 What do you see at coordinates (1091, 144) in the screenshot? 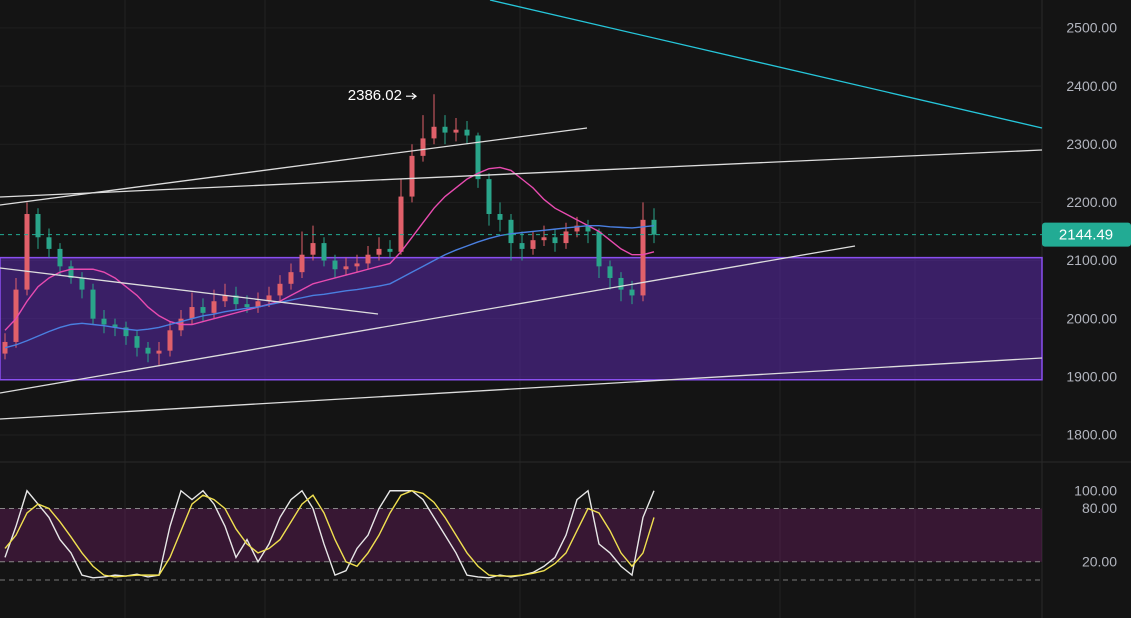
I see `y-tick-label: 2300.00` at bounding box center [1091, 144].